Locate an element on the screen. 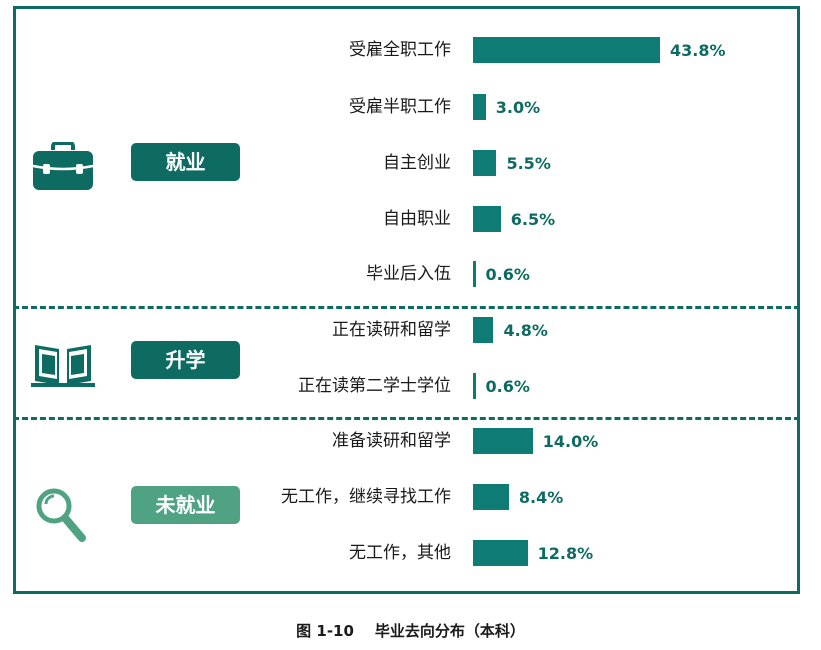 This screenshot has height=650, width=821. category-label: 正在读第二学士学位 is located at coordinates (374, 386).